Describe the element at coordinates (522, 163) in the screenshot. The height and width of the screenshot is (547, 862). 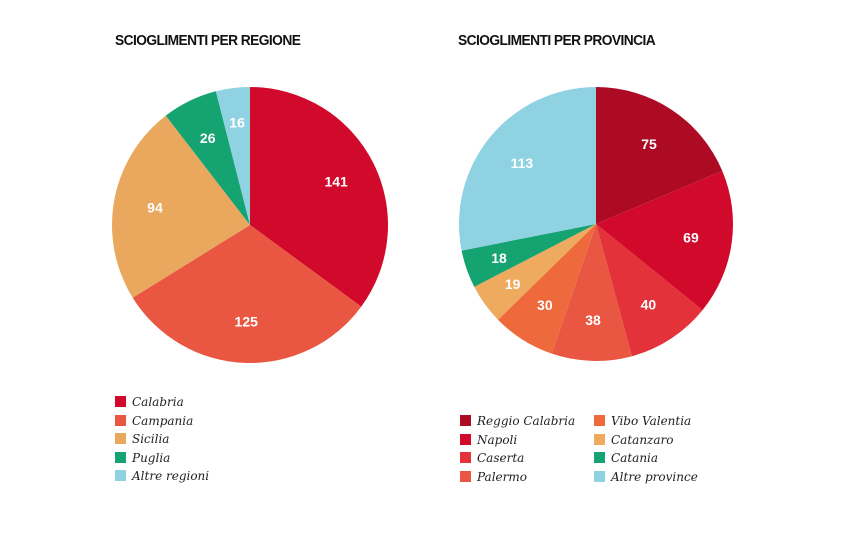
I see `data-label: 113` at that location.